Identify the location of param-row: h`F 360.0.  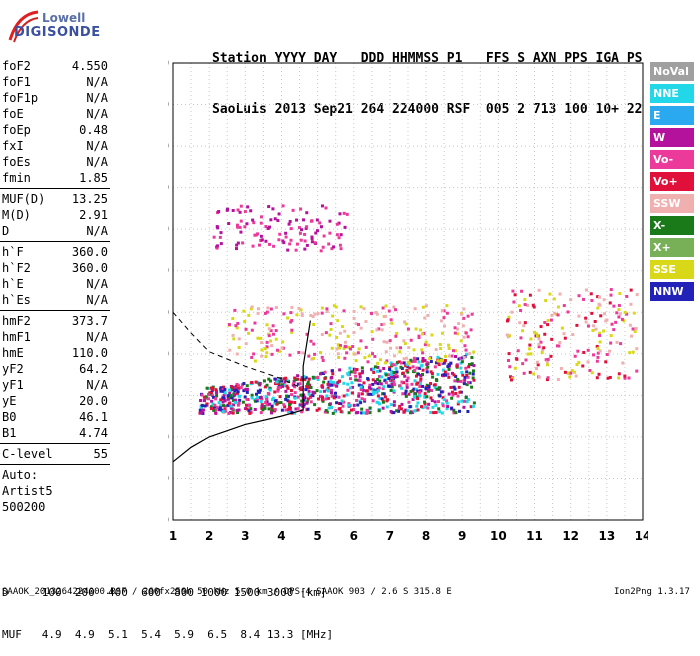
(84, 252).